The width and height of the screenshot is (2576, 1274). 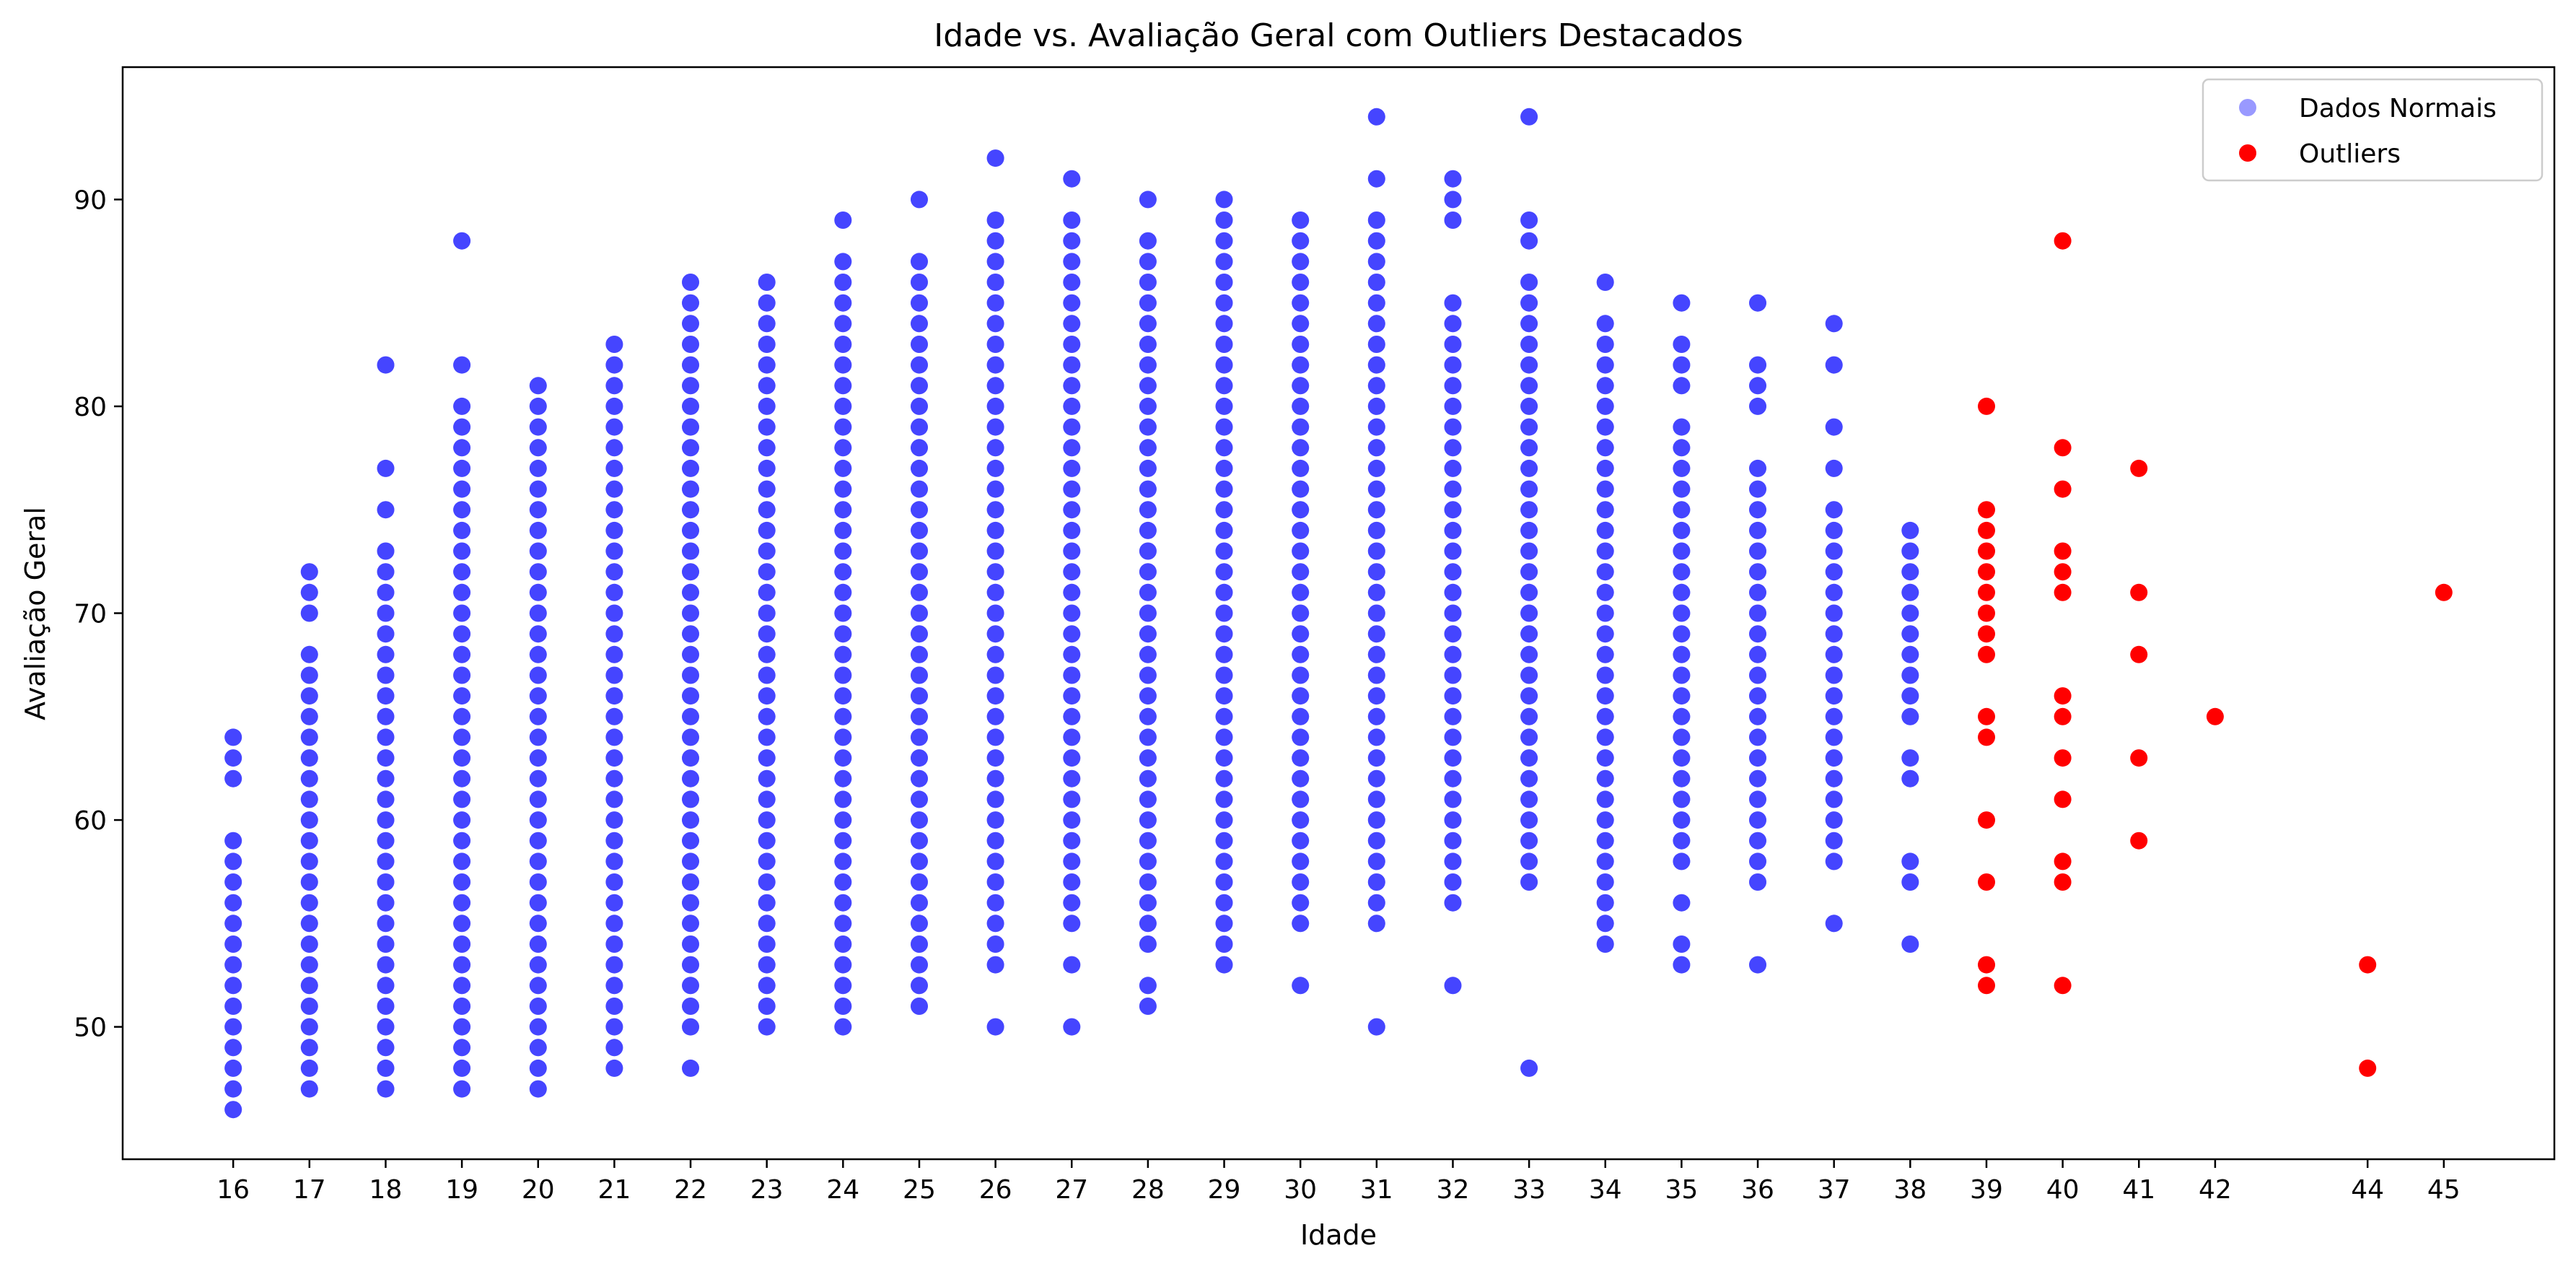 I want to click on x-tick-label: 25, so click(x=919, y=1190).